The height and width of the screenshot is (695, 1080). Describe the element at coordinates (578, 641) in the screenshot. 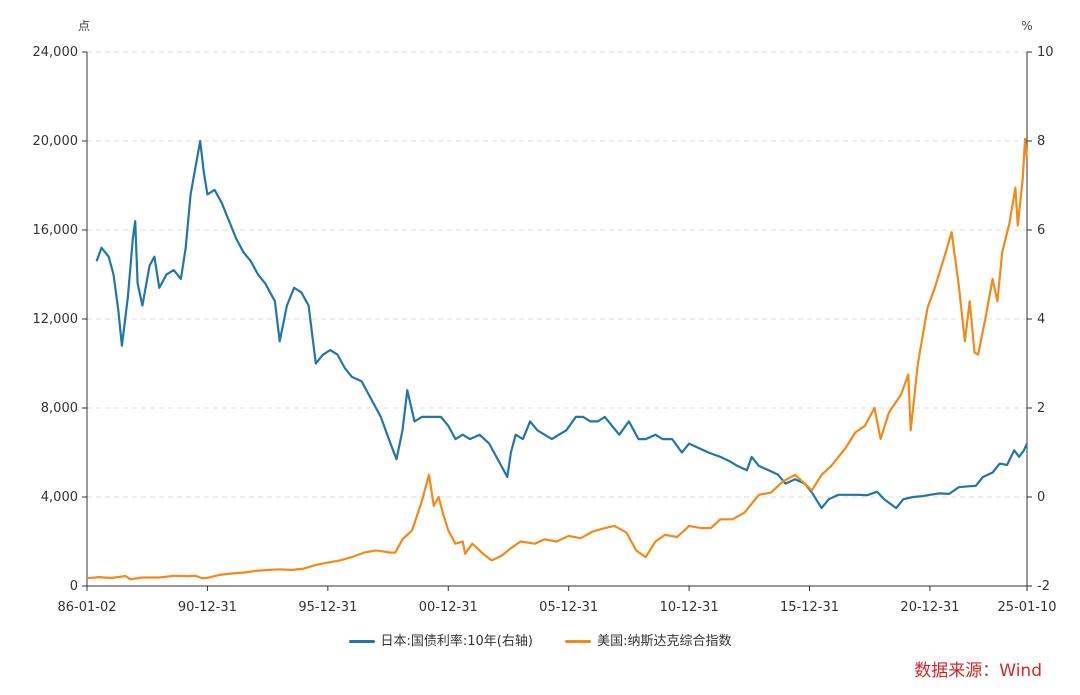

I see `legend-swatch-nasdaq` at that location.